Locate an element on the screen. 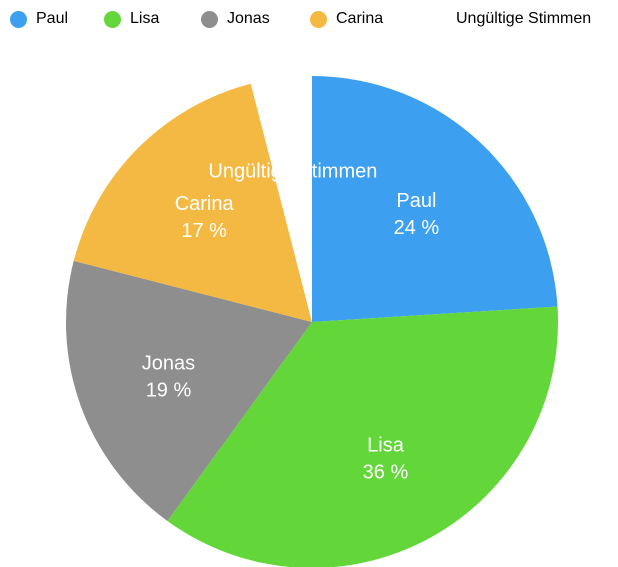 The height and width of the screenshot is (567, 618). legend-label-ungueltige-stimmen: Ungültige Stimmen is located at coordinates (524, 18).